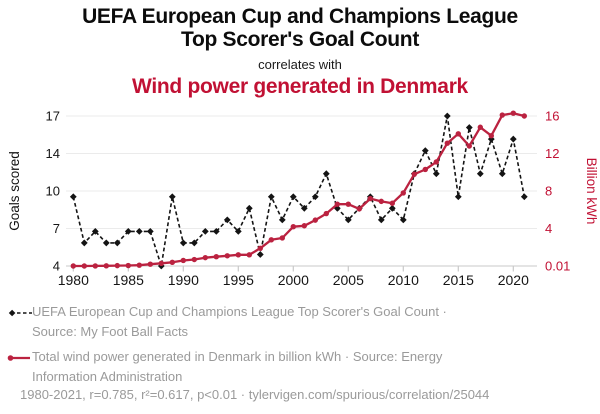 The height and width of the screenshot is (414, 600). What do you see at coordinates (300, 39) in the screenshot?
I see `page-title-line-2: Top Scorer's Goal Count` at bounding box center [300, 39].